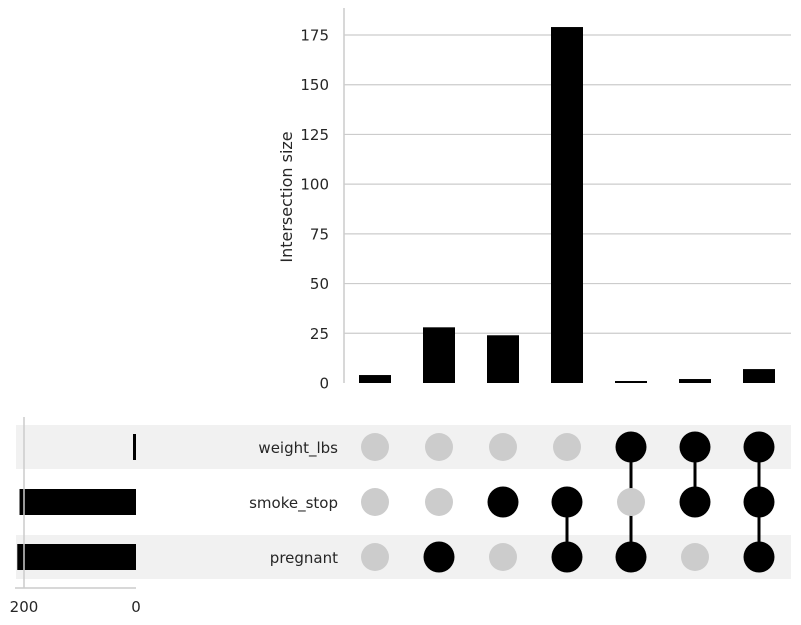 This screenshot has width=801, height=625. What do you see at coordinates (319, 234) in the screenshot?
I see `y-tick-label-75: 75` at bounding box center [319, 234].